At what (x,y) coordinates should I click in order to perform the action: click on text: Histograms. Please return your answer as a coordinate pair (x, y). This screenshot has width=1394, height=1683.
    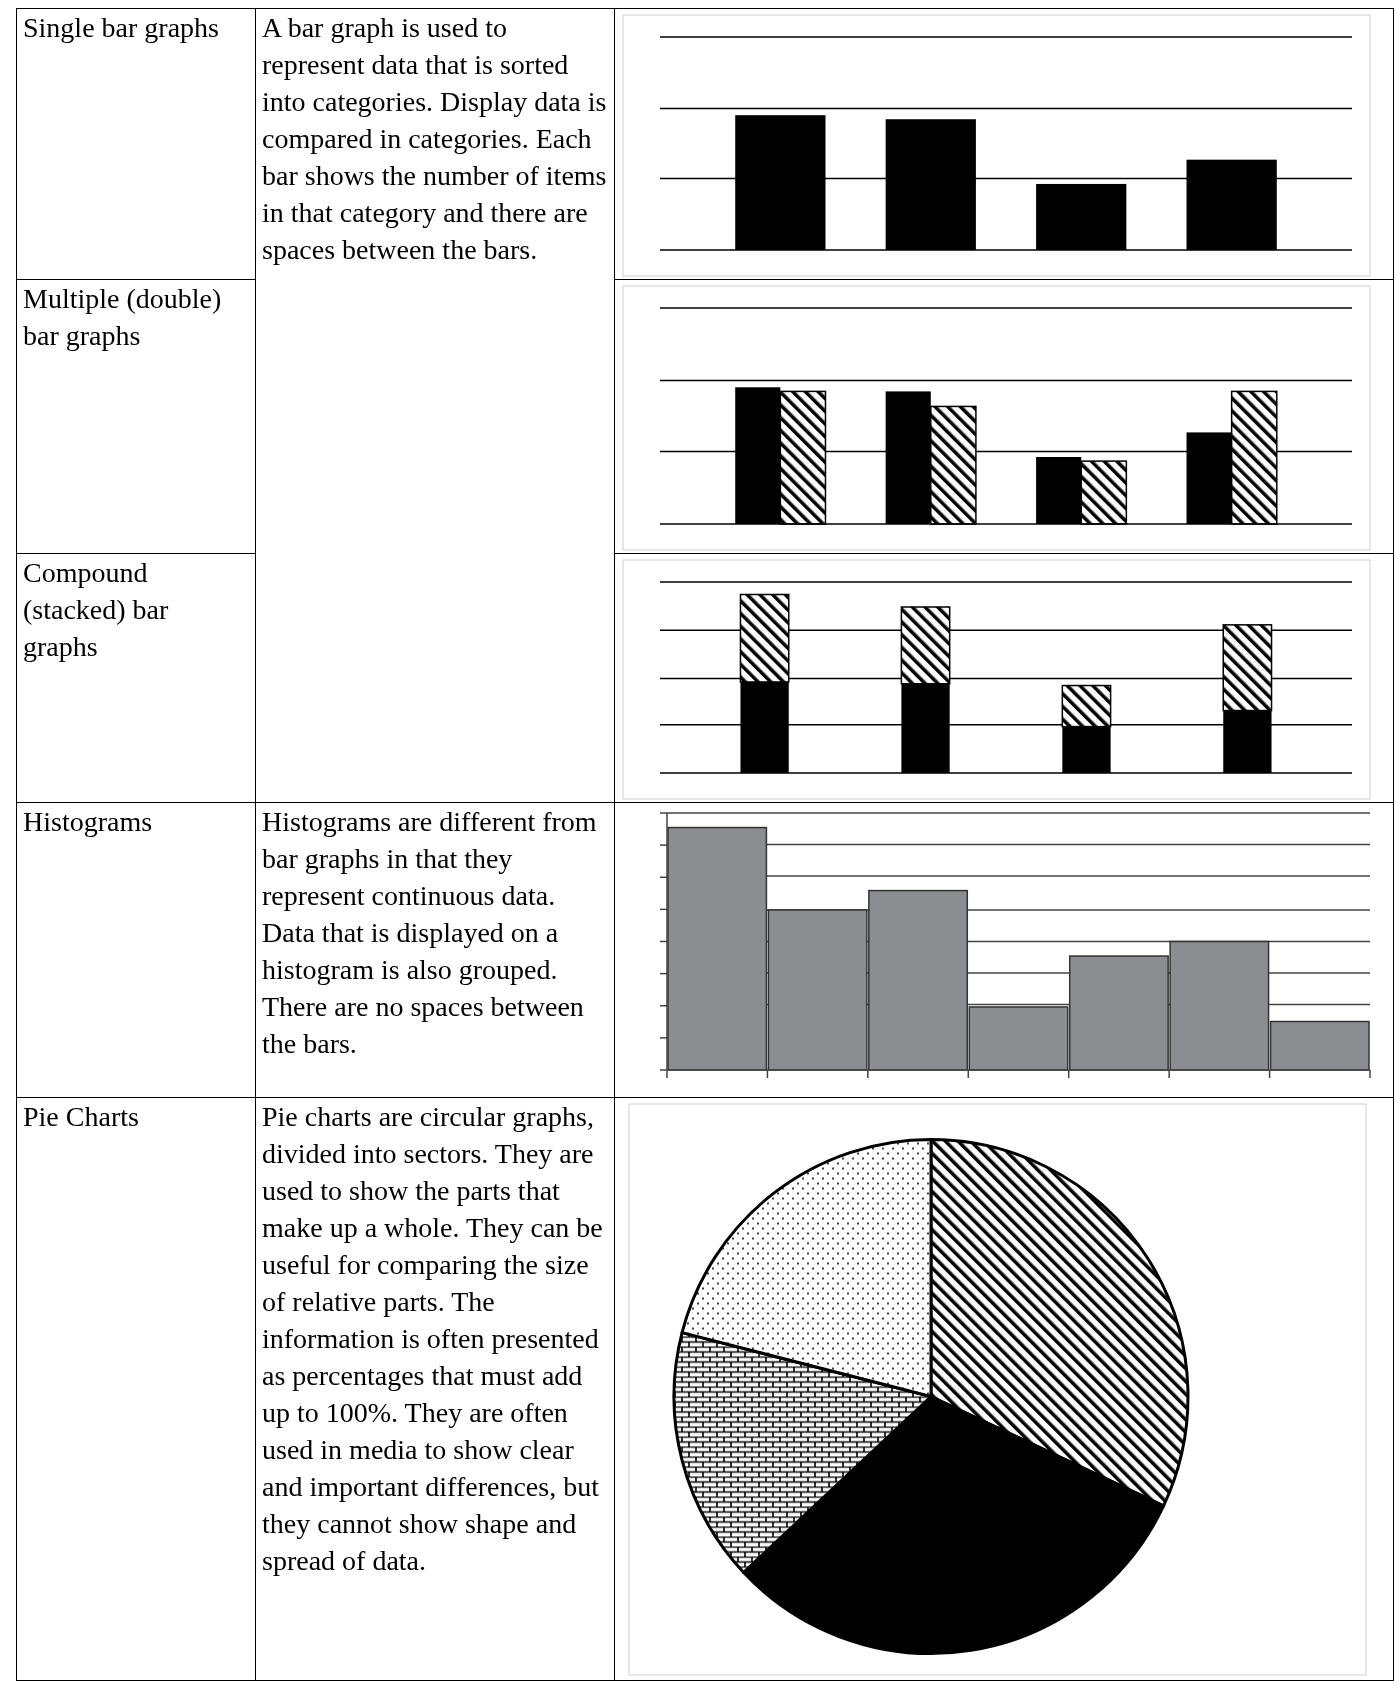
    Looking at the image, I should click on (136, 950).